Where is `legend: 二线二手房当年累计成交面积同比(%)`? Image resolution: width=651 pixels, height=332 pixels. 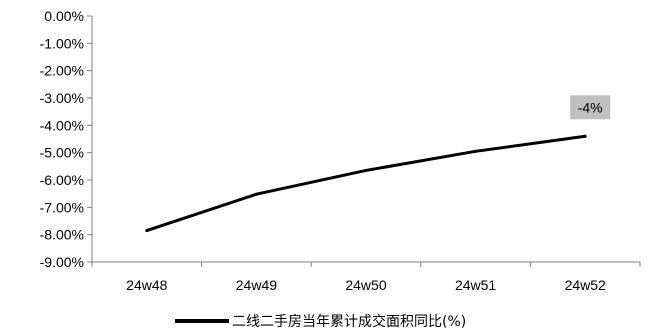
legend: 二线二手房当年累计成交面积同比(%) is located at coordinates (320, 321).